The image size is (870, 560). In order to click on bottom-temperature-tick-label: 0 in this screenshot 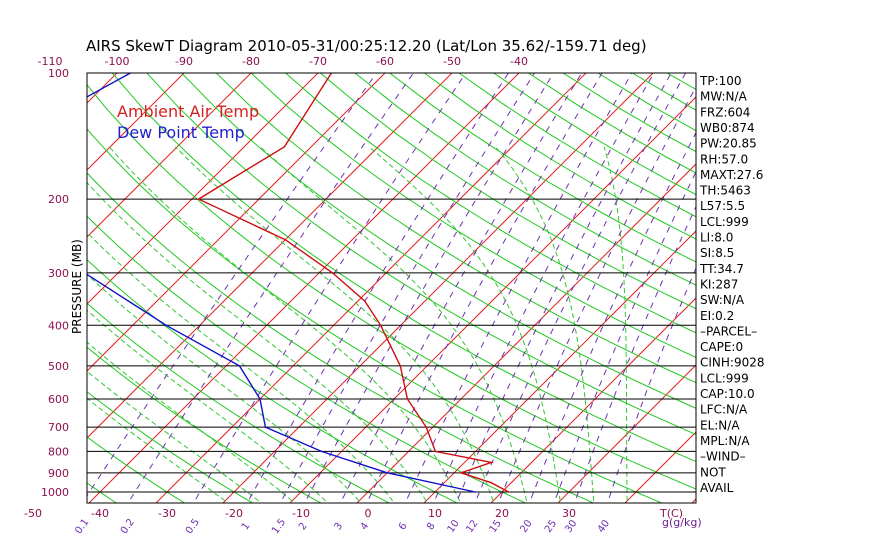, I will do `click(368, 513)`.